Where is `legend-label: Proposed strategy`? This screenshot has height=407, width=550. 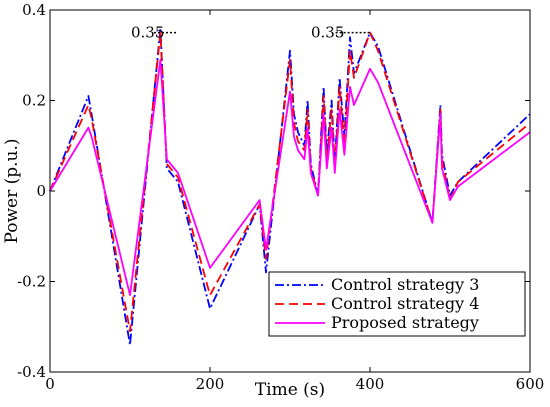
legend-label: Proposed strategy is located at coordinates (405, 322).